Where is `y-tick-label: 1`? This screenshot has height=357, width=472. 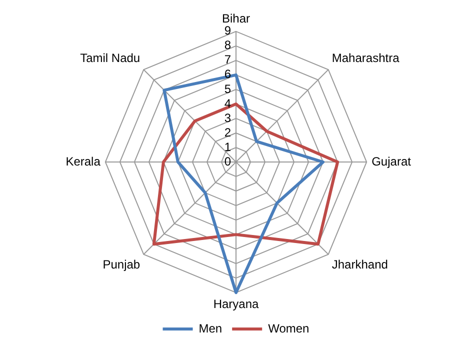 y-tick-label: 1 is located at coordinates (228, 147).